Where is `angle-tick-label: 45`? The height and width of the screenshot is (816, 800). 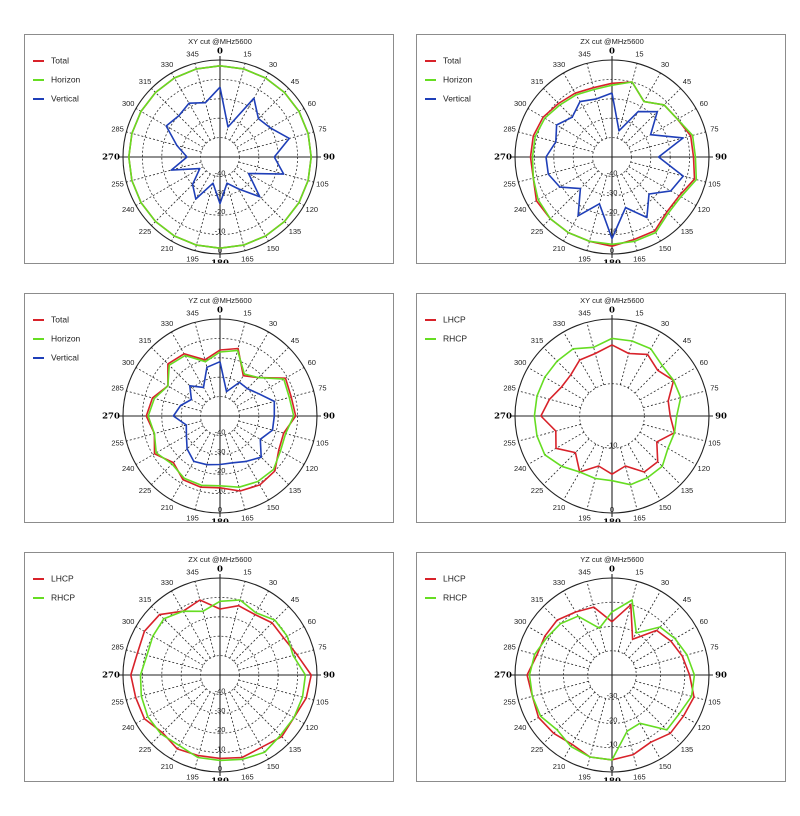 angle-tick-label: 45 is located at coordinates (295, 599).